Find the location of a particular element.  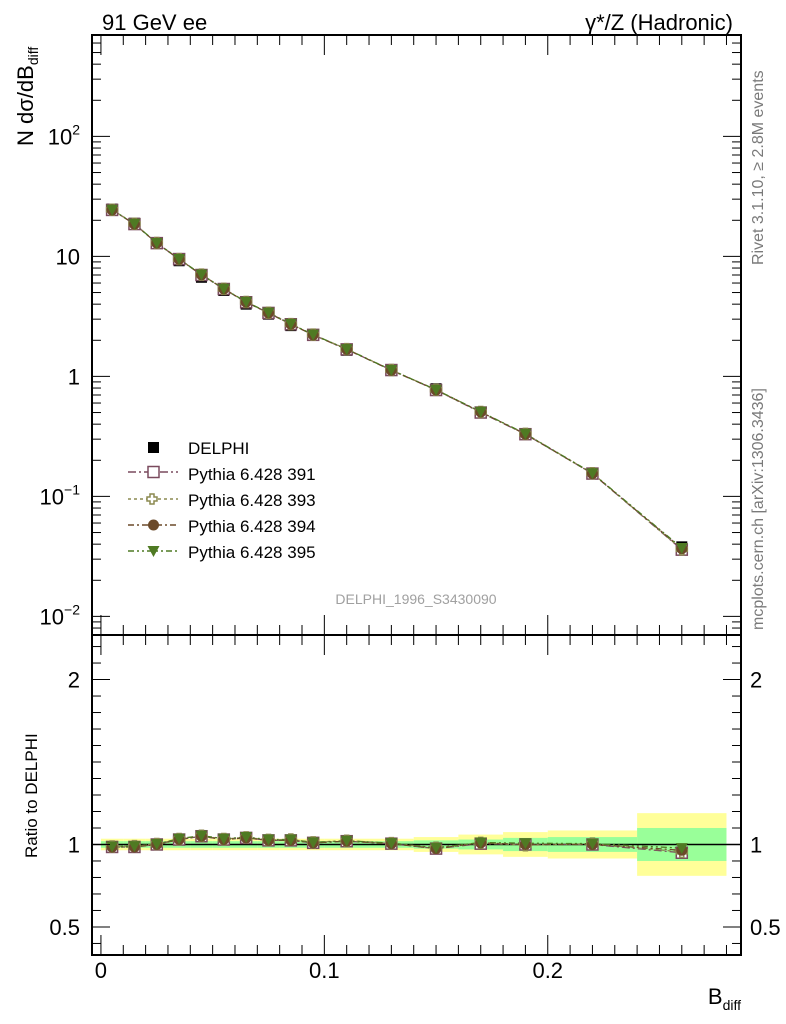

xlabel-sub: diff is located at coordinates (732, 1005).